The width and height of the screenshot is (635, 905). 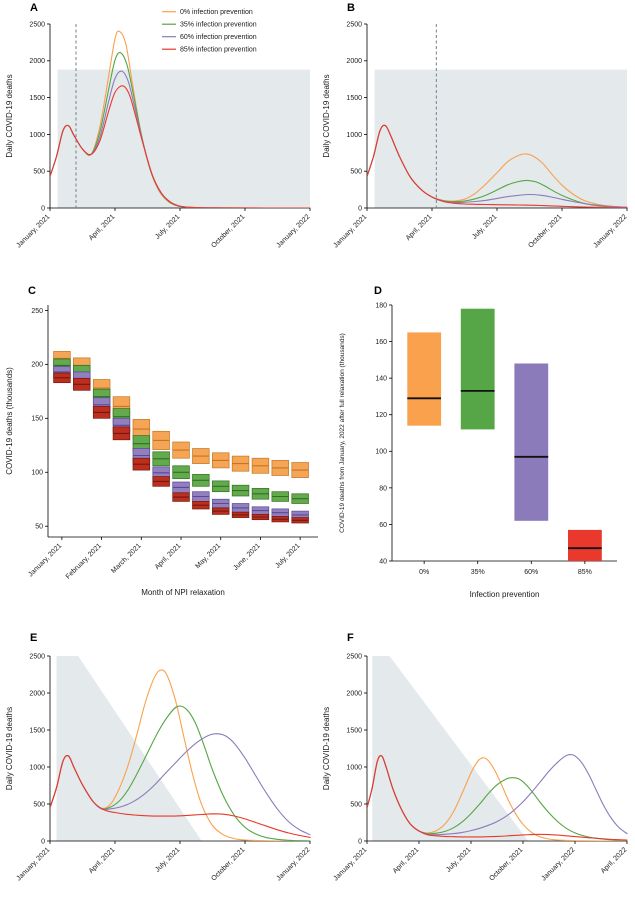 What do you see at coordinates (424, 572) in the screenshot?
I see `x-tick-label: 0%` at bounding box center [424, 572].